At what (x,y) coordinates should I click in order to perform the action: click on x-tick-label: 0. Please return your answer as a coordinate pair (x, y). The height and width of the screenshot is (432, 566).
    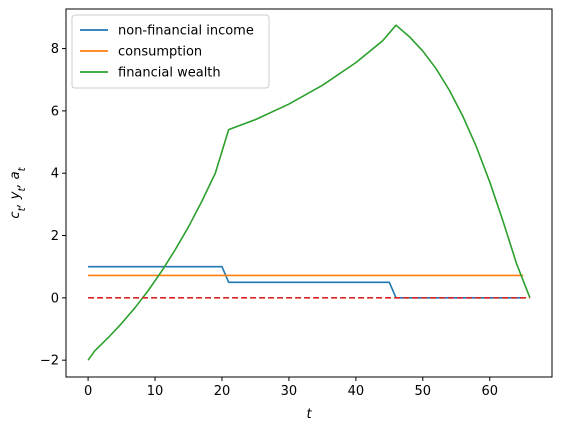
    Looking at the image, I should click on (88, 391).